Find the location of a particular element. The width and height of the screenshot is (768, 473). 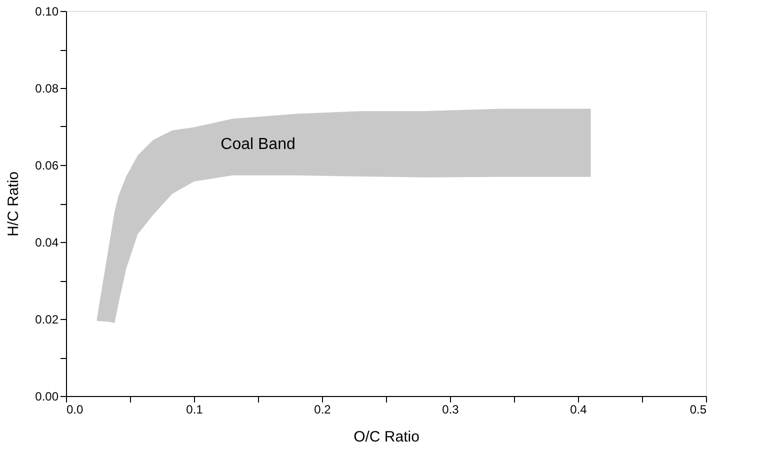

x-tick-label: 0.2 is located at coordinates (323, 409).